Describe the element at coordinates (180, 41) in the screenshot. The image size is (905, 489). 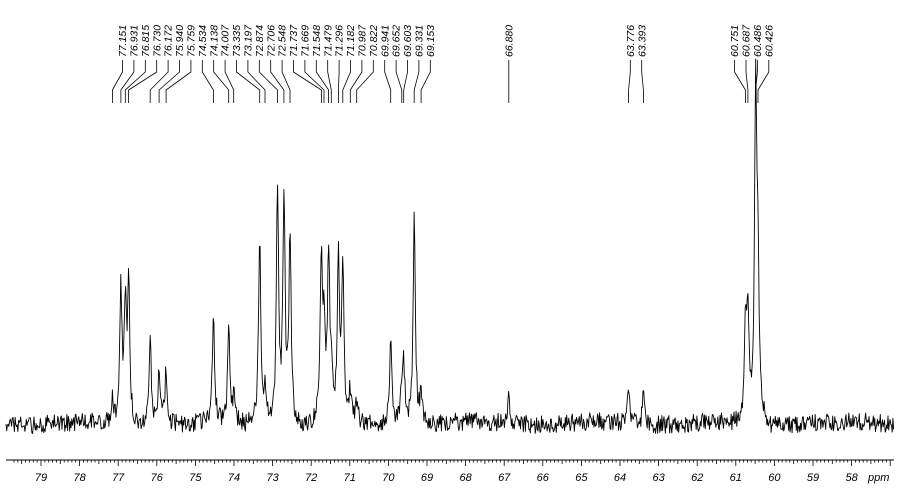
I see `peak-label: 75.940` at that location.